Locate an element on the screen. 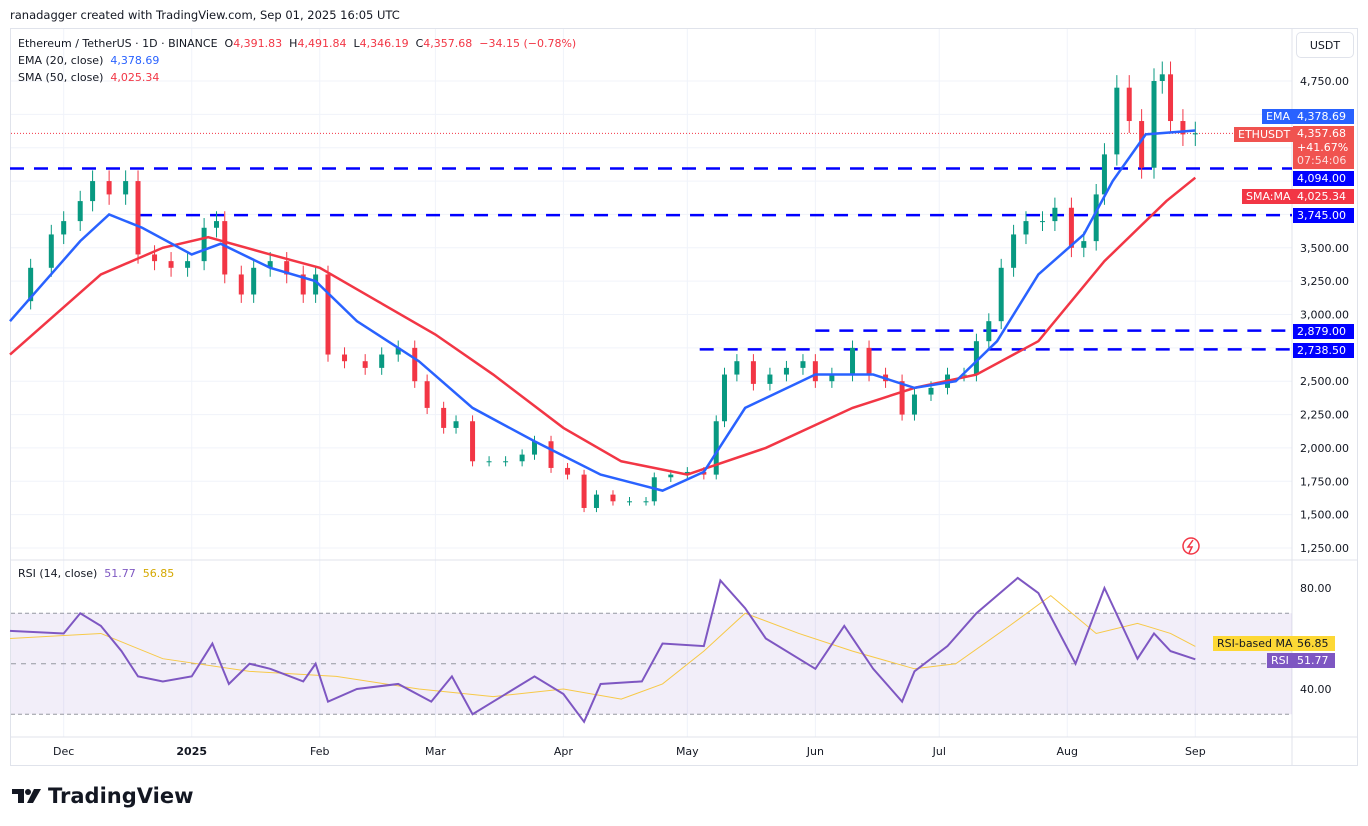  rsi-ma-line is located at coordinates (602, 647).